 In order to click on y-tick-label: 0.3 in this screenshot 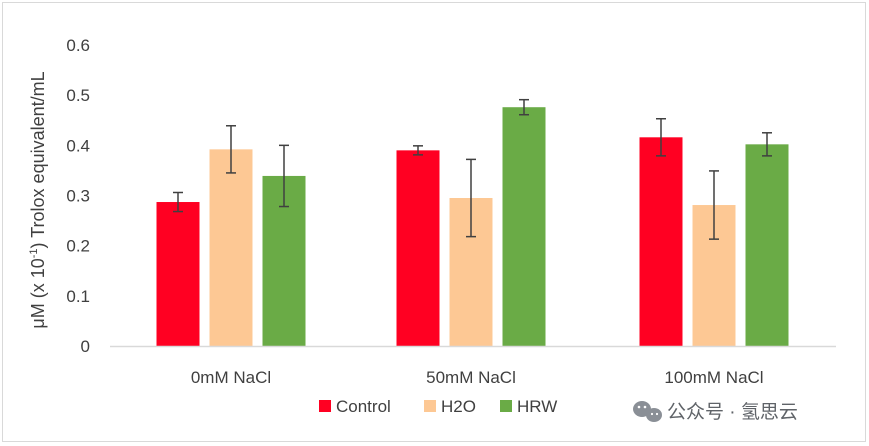, I will do `click(78, 196)`.